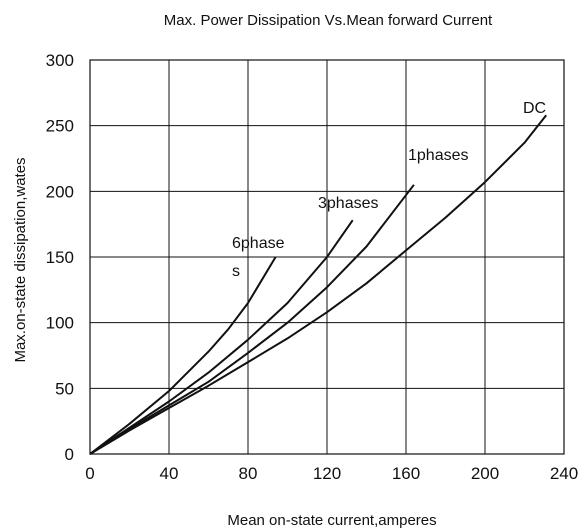 This screenshot has height=532, width=586. I want to click on series-annotation-6phases: s, so click(236, 271).